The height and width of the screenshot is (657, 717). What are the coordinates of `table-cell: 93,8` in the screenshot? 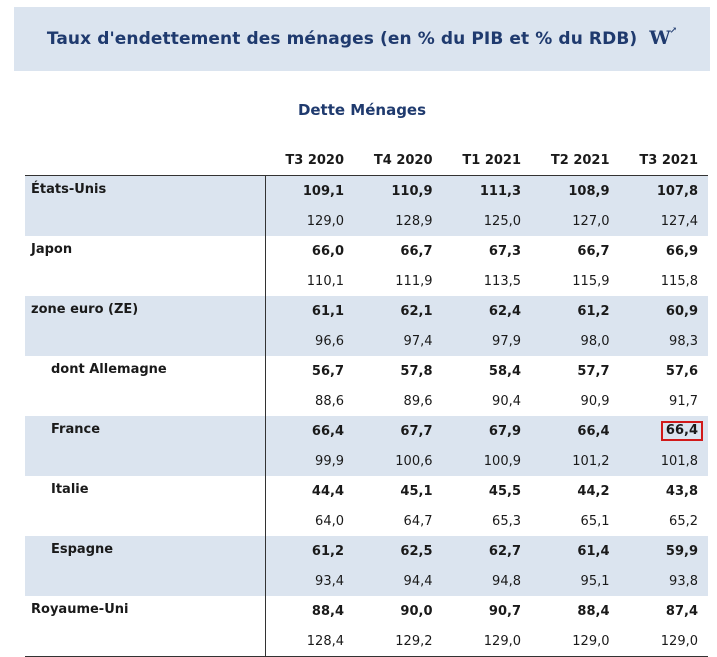 It's located at (663, 581).